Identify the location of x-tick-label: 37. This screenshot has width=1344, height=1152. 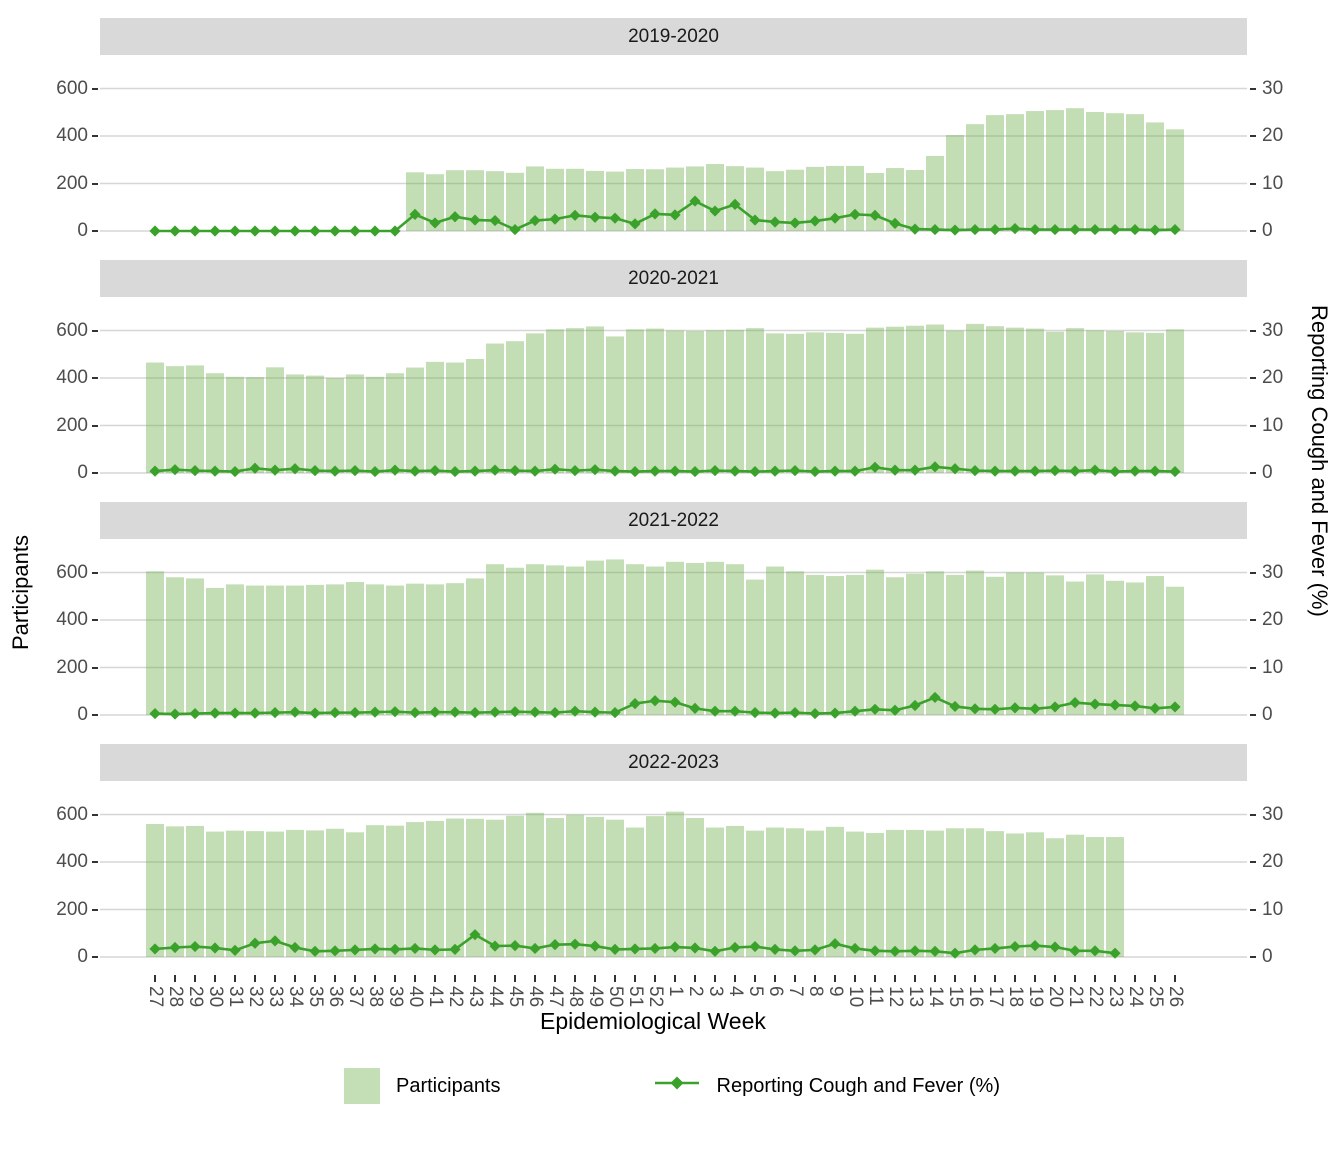
(355, 997).